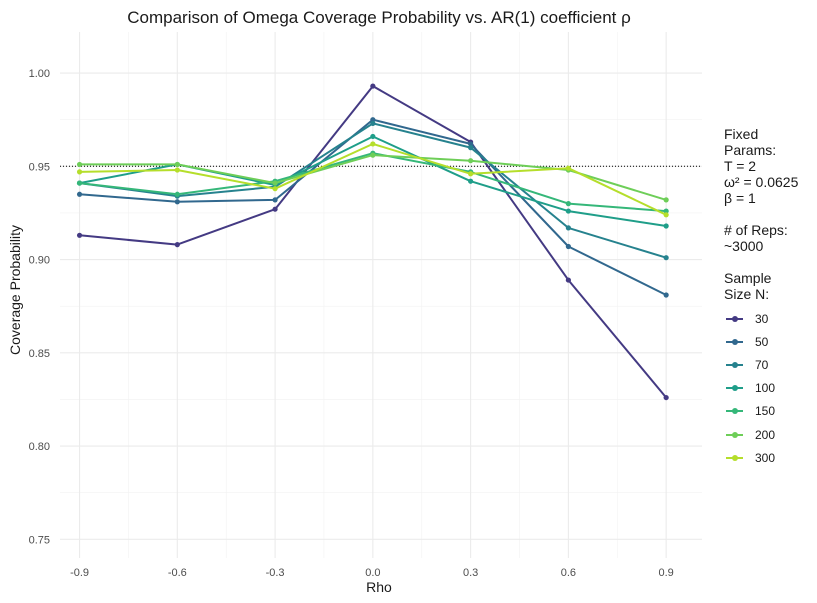 The width and height of the screenshot is (817, 603). What do you see at coordinates (470, 573) in the screenshot?
I see `x-tick-label: 0.3` at bounding box center [470, 573].